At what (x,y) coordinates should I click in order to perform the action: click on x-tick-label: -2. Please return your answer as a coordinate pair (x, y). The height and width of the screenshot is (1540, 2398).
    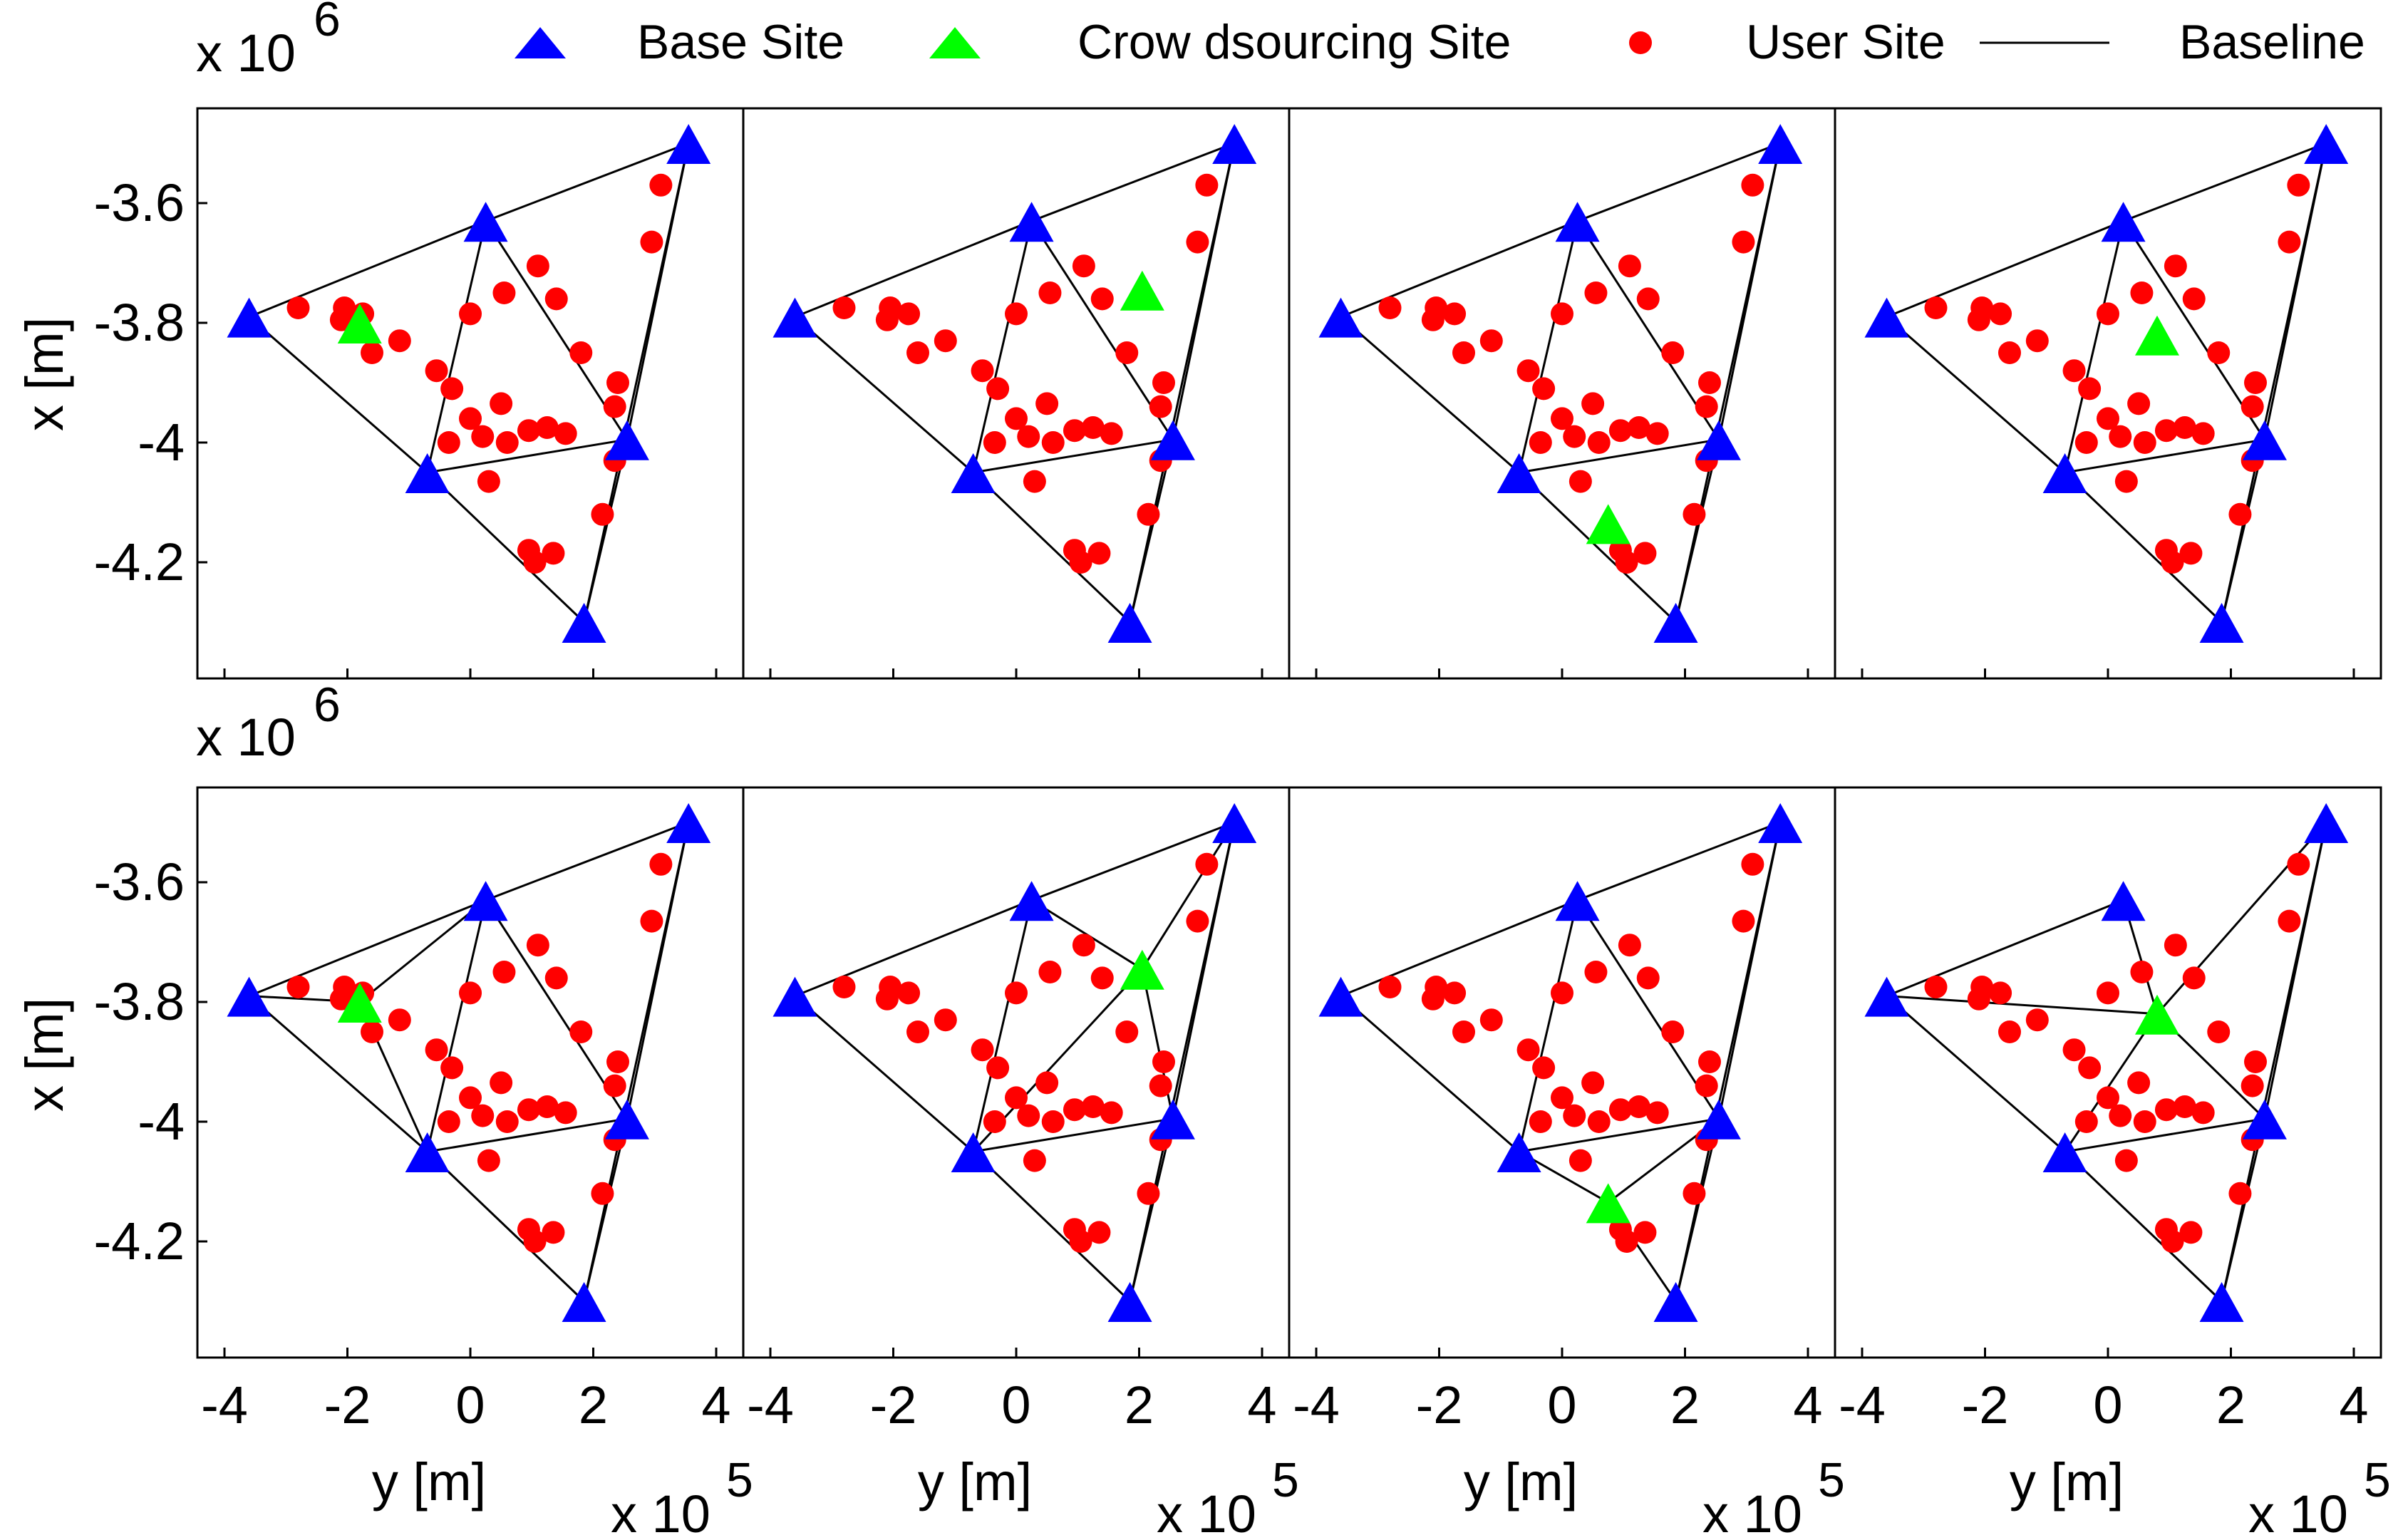
    Looking at the image, I should click on (1985, 1405).